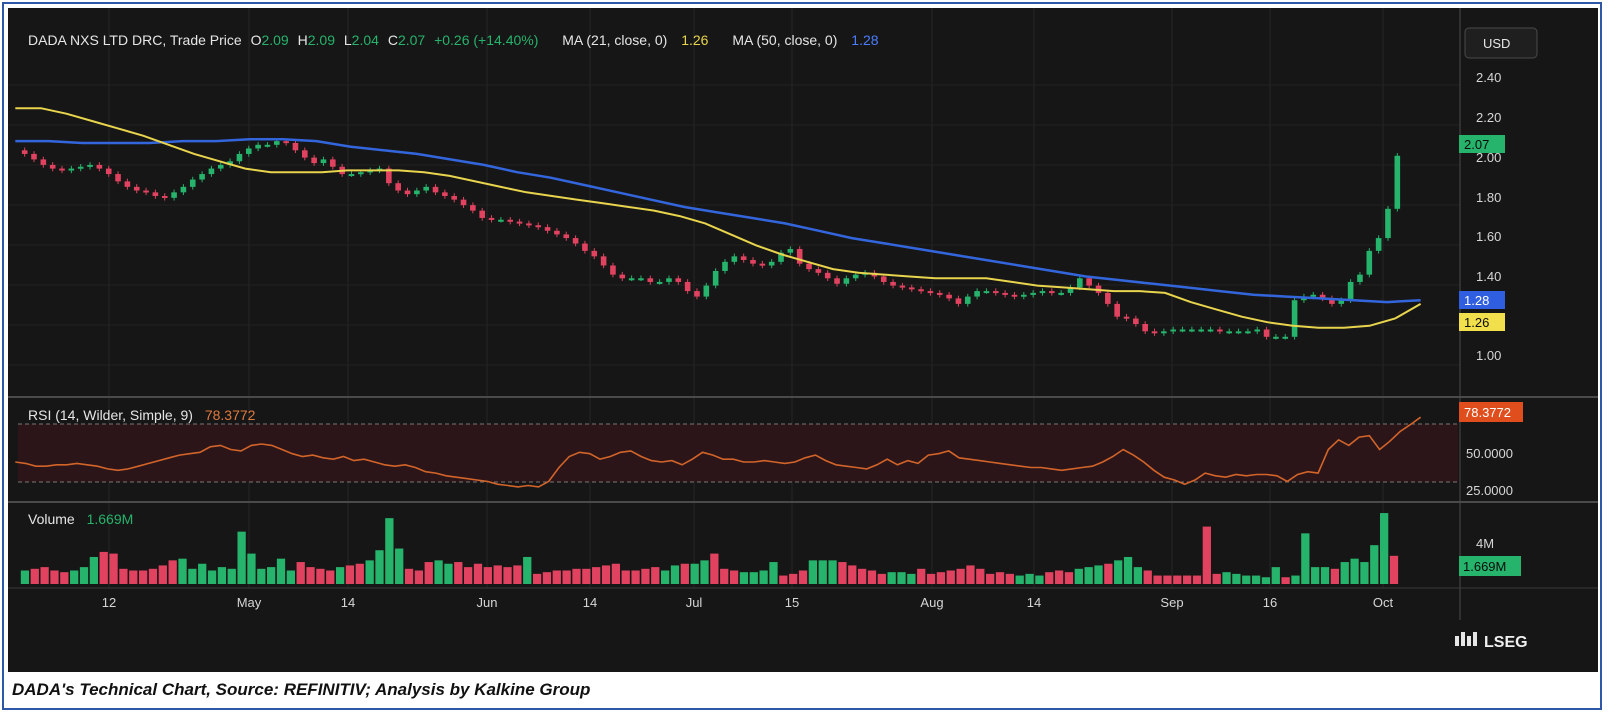 The height and width of the screenshot is (715, 1608). Describe the element at coordinates (1488, 77) in the screenshot. I see `price-tick: 2.40` at that location.